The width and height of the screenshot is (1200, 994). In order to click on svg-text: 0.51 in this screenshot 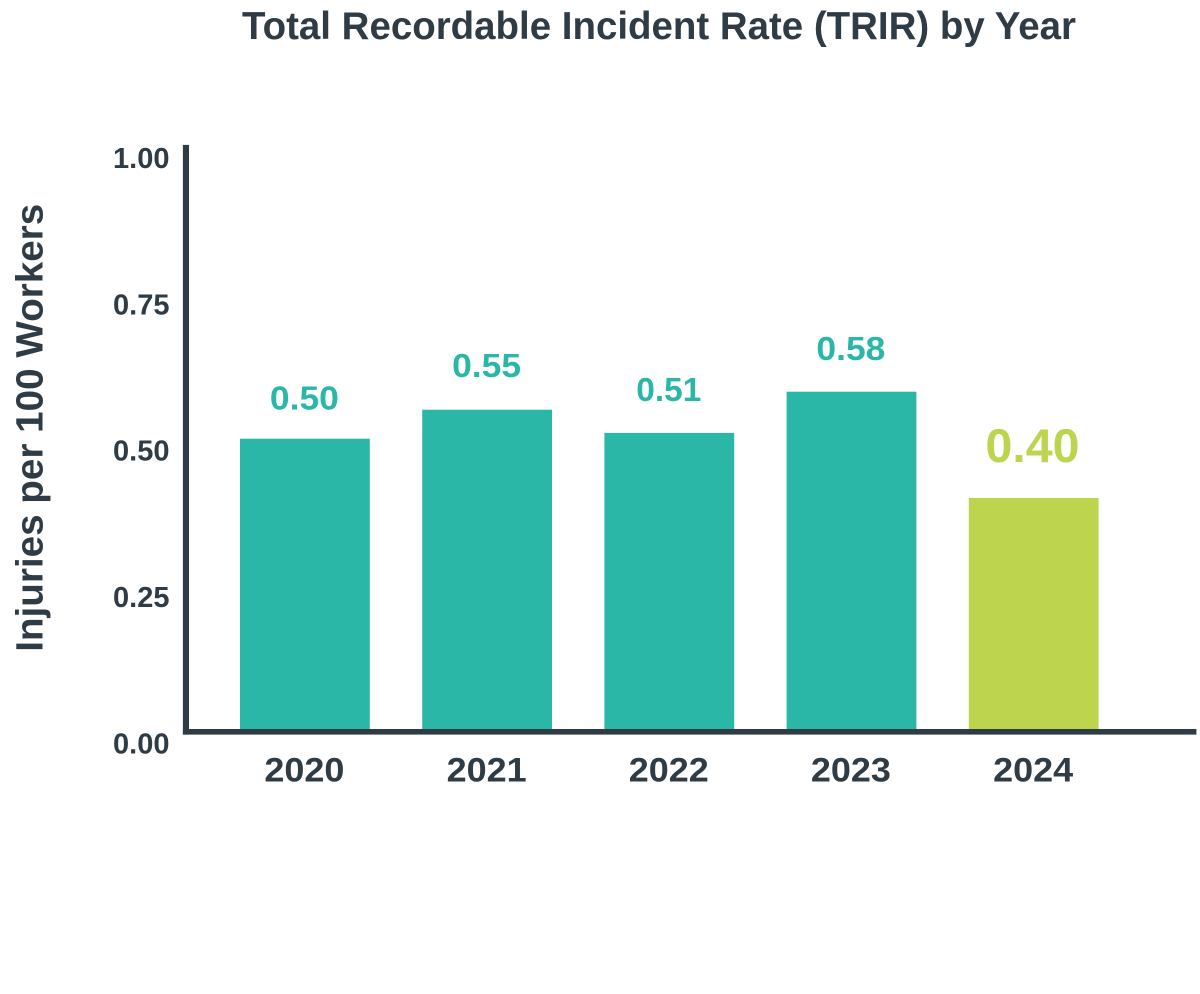, I will do `click(668, 390)`.